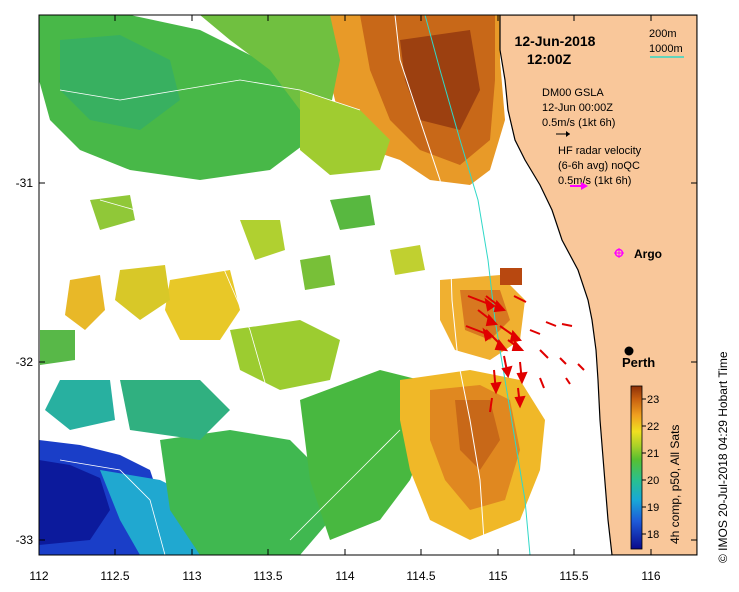  I want to click on x-tick-label: 114, so click(344, 576).